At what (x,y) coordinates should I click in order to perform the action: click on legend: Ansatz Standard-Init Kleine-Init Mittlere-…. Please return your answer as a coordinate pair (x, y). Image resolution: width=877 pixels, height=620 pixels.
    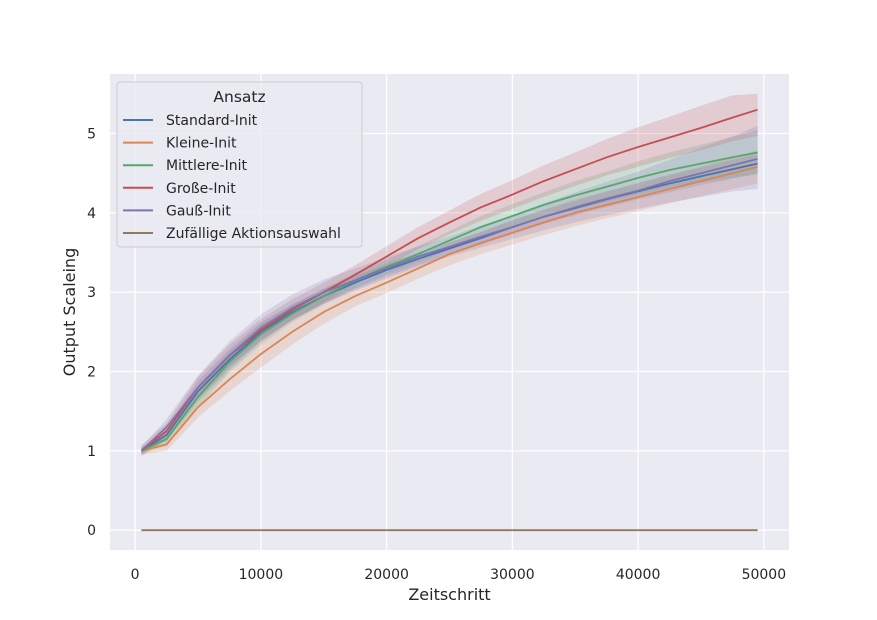
    Looking at the image, I should click on (239, 164).